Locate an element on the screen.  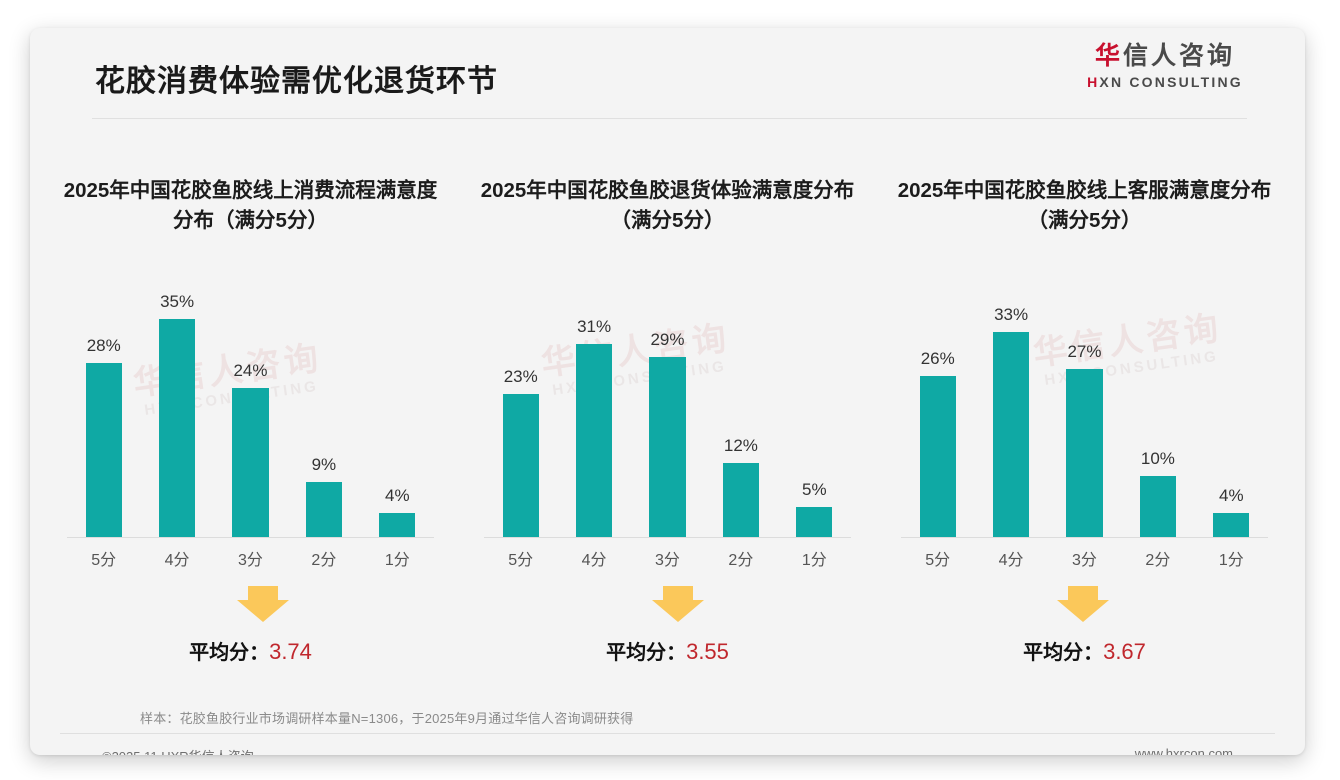
bar-column: 24% is located at coordinates (250, 413).